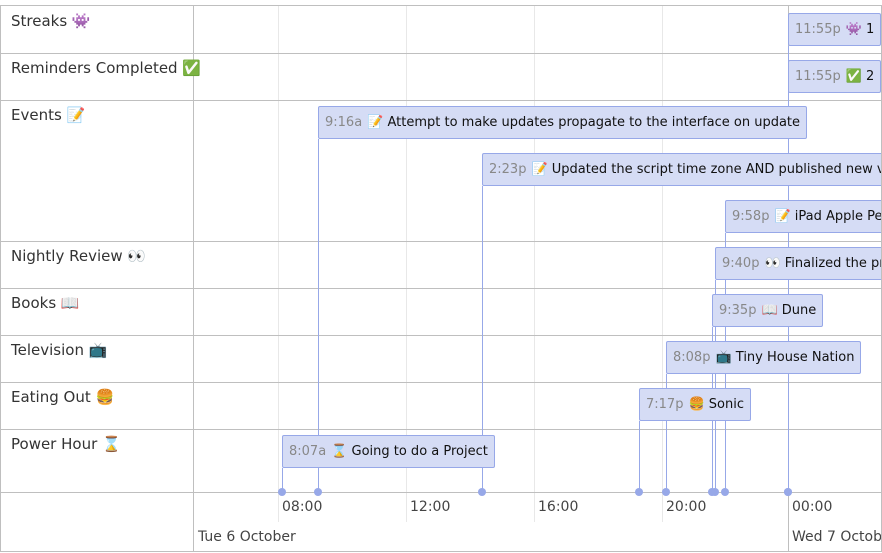  I want to click on major-tick-label: Tue 6 October, so click(247, 537).